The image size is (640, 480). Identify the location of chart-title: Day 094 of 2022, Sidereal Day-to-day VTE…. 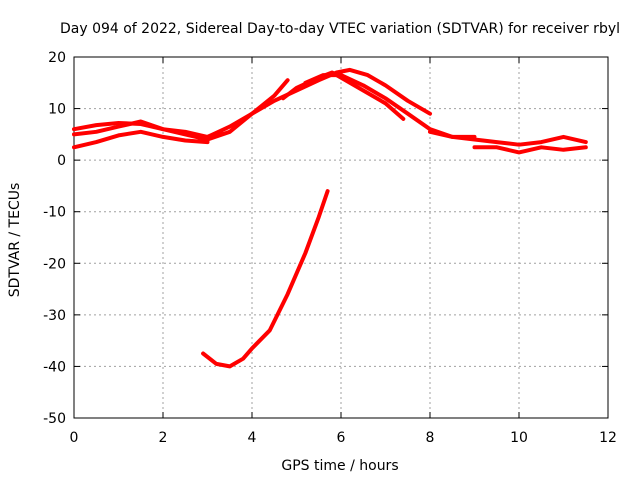
(340, 29).